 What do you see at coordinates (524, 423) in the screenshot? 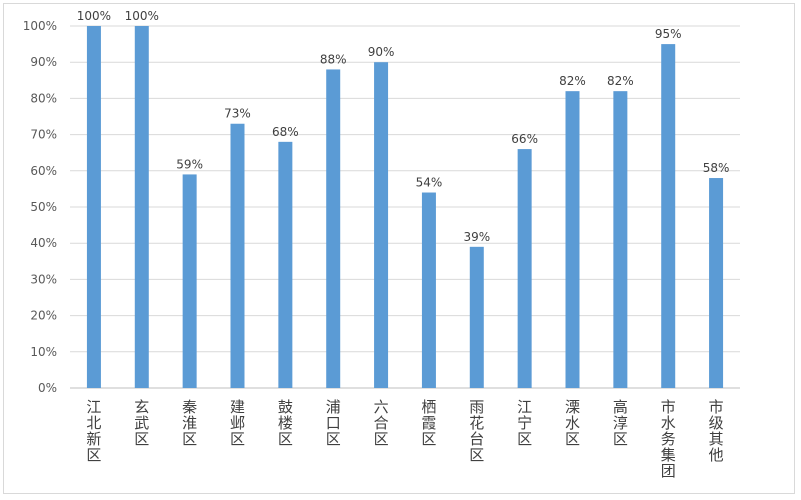
I see `x-tick-label: 江宁区` at bounding box center [524, 423].